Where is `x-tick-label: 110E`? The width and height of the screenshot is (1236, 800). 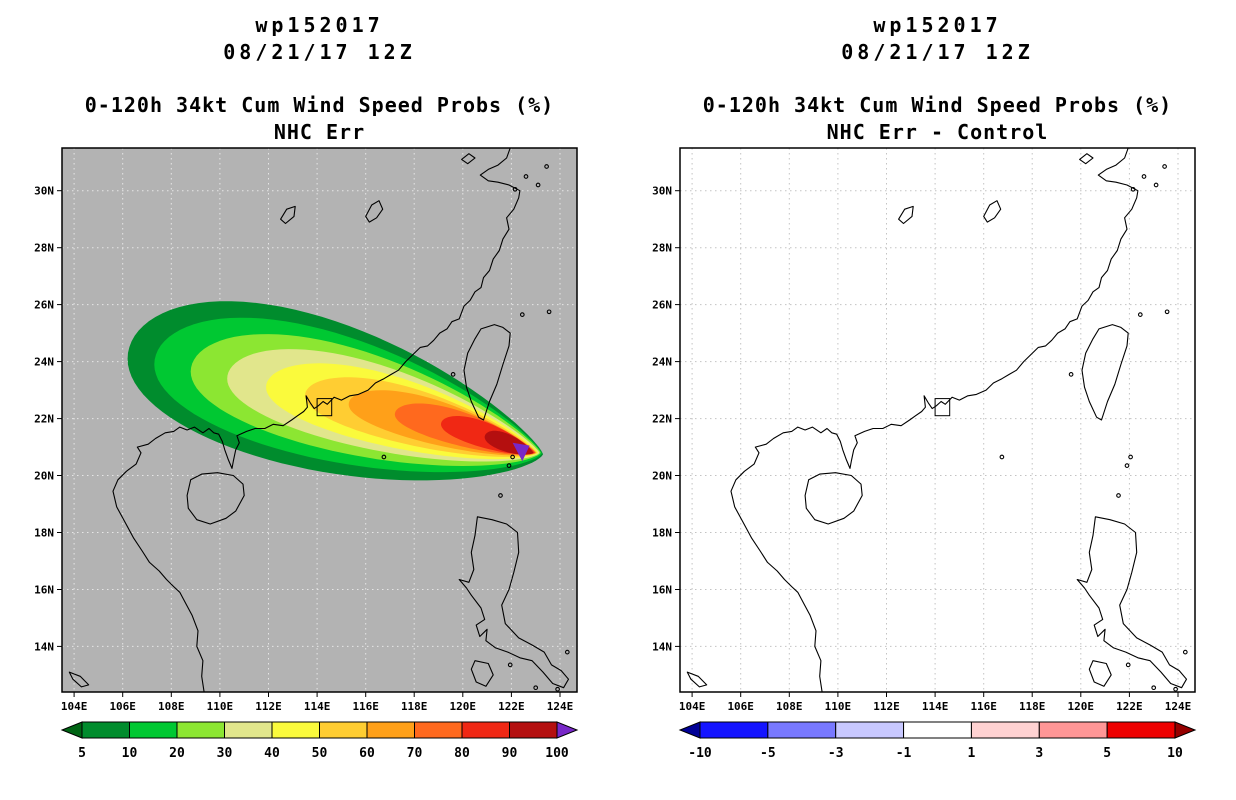 x-tick-label: 110E is located at coordinates (838, 706).